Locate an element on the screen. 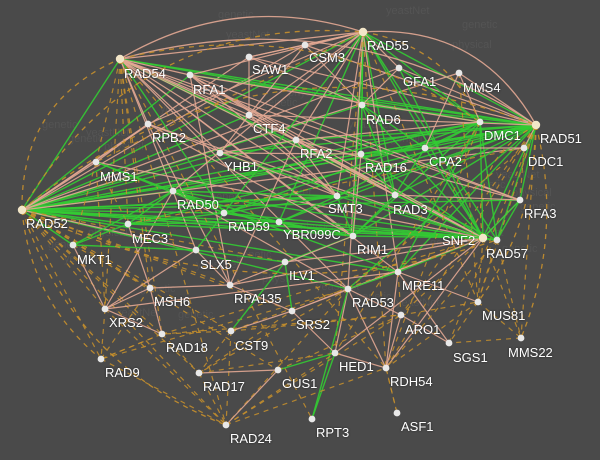  graph-node-rdh54 is located at coordinates (386, 368).